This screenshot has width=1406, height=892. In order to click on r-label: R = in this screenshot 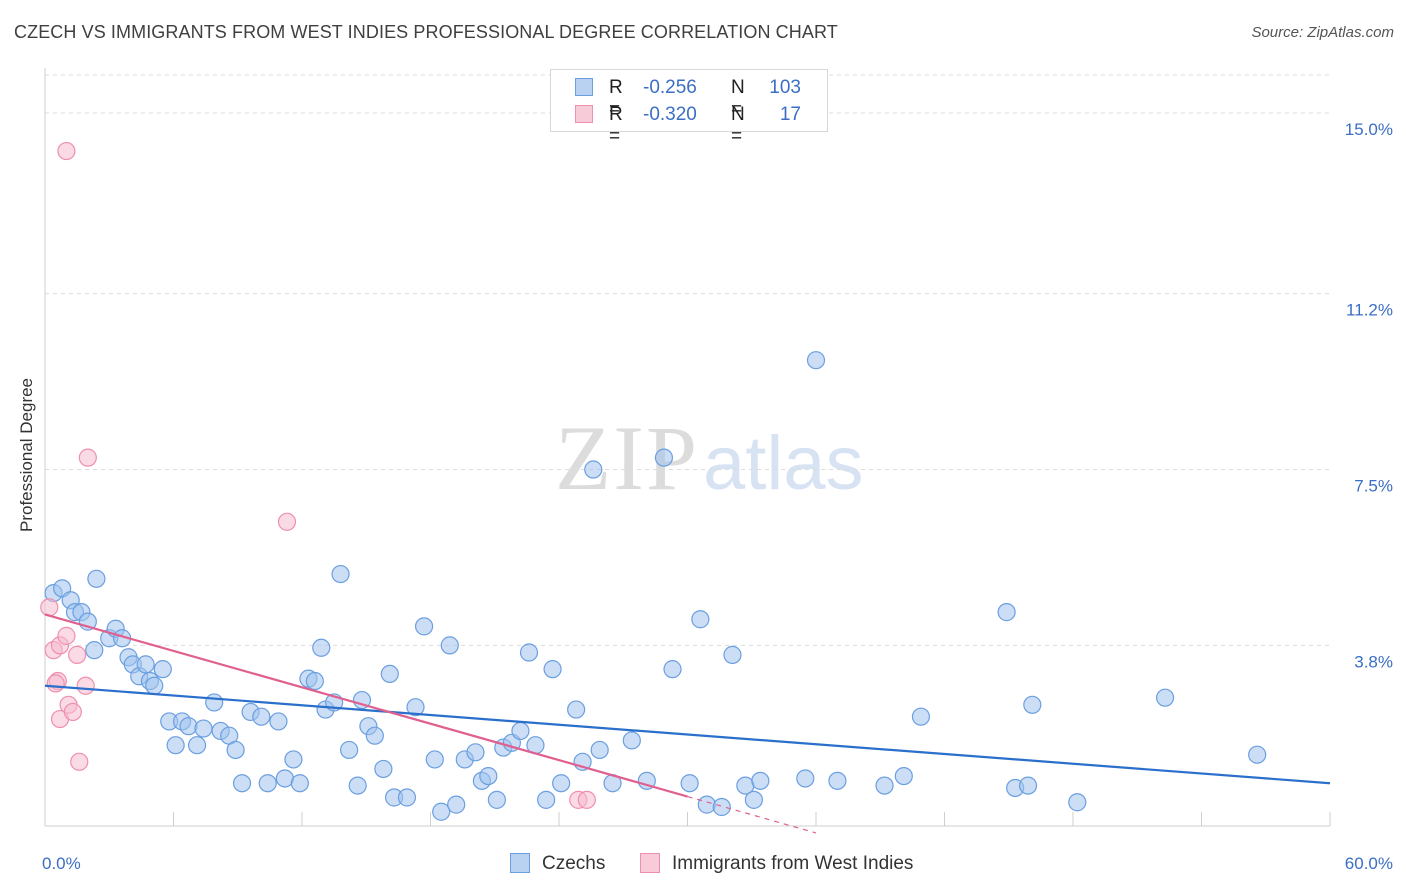, I will do `click(616, 125)`.